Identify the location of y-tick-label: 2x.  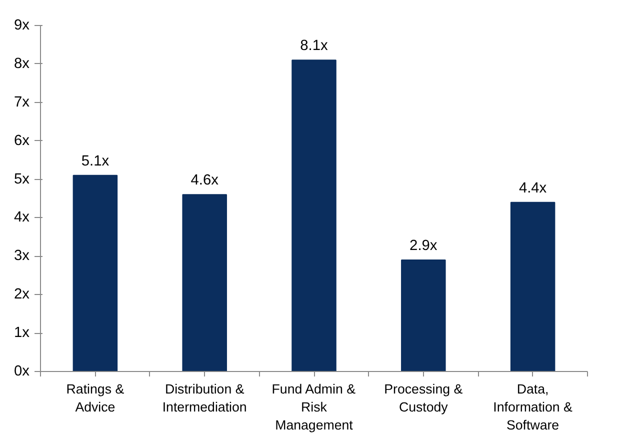
(22, 294).